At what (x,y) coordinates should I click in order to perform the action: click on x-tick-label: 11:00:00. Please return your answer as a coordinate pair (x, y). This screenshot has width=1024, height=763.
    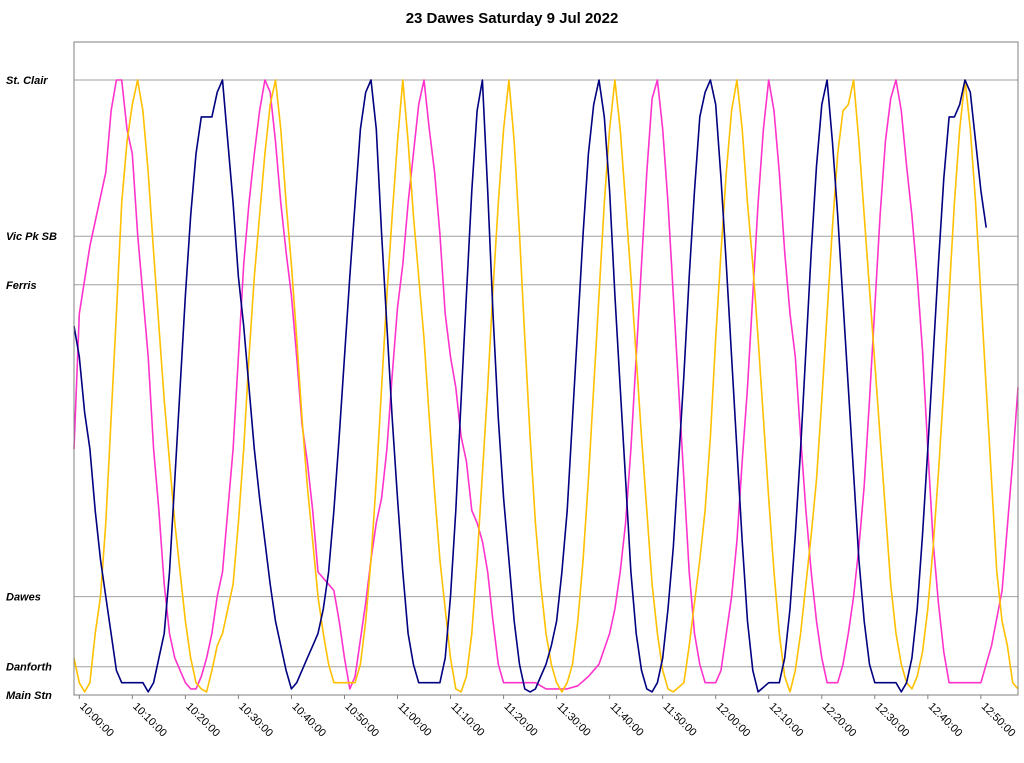
    Looking at the image, I should click on (414, 720).